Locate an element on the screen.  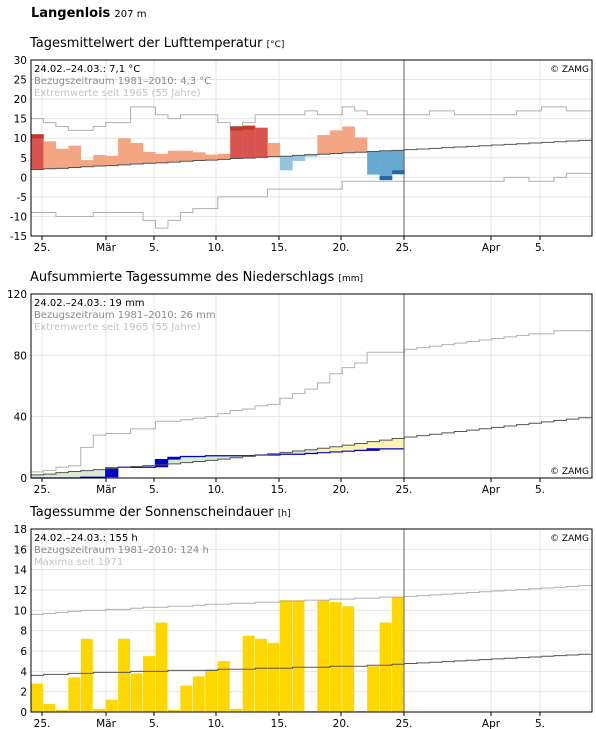
precipitation-xtick-label: 5. is located at coordinates (540, 490).